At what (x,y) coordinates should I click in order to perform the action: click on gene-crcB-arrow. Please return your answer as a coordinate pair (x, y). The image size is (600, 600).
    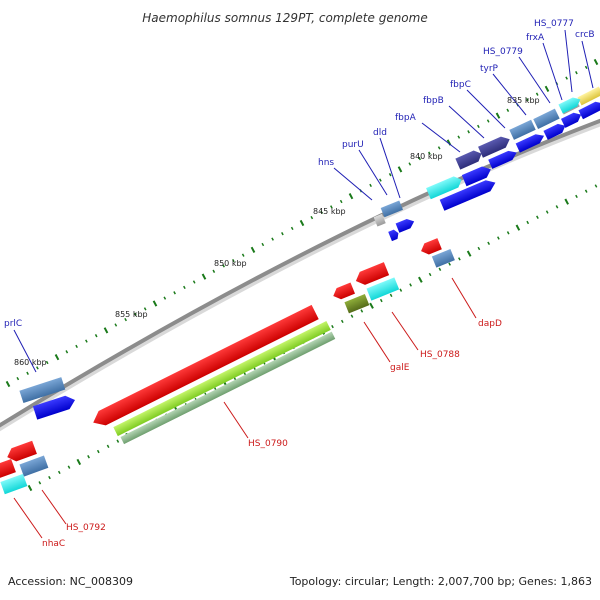
    Looking at the image, I should click on (589, 109).